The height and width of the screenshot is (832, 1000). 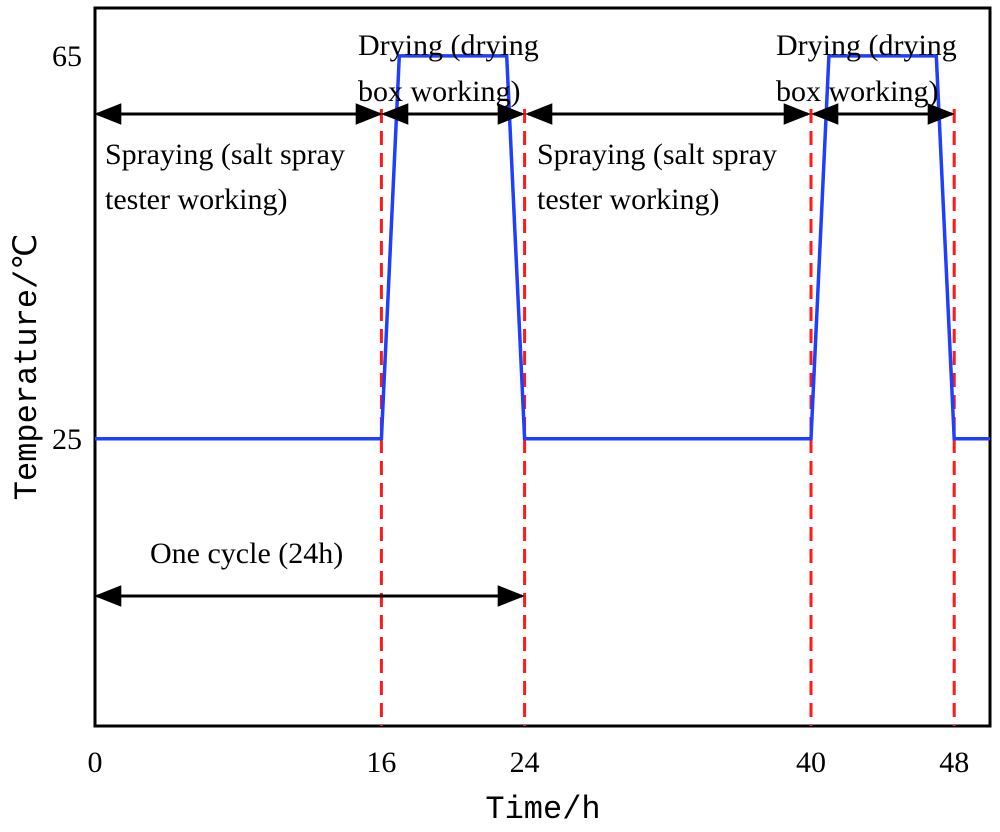 I want to click on x-tick-label-0: 0, so click(x=95, y=762).